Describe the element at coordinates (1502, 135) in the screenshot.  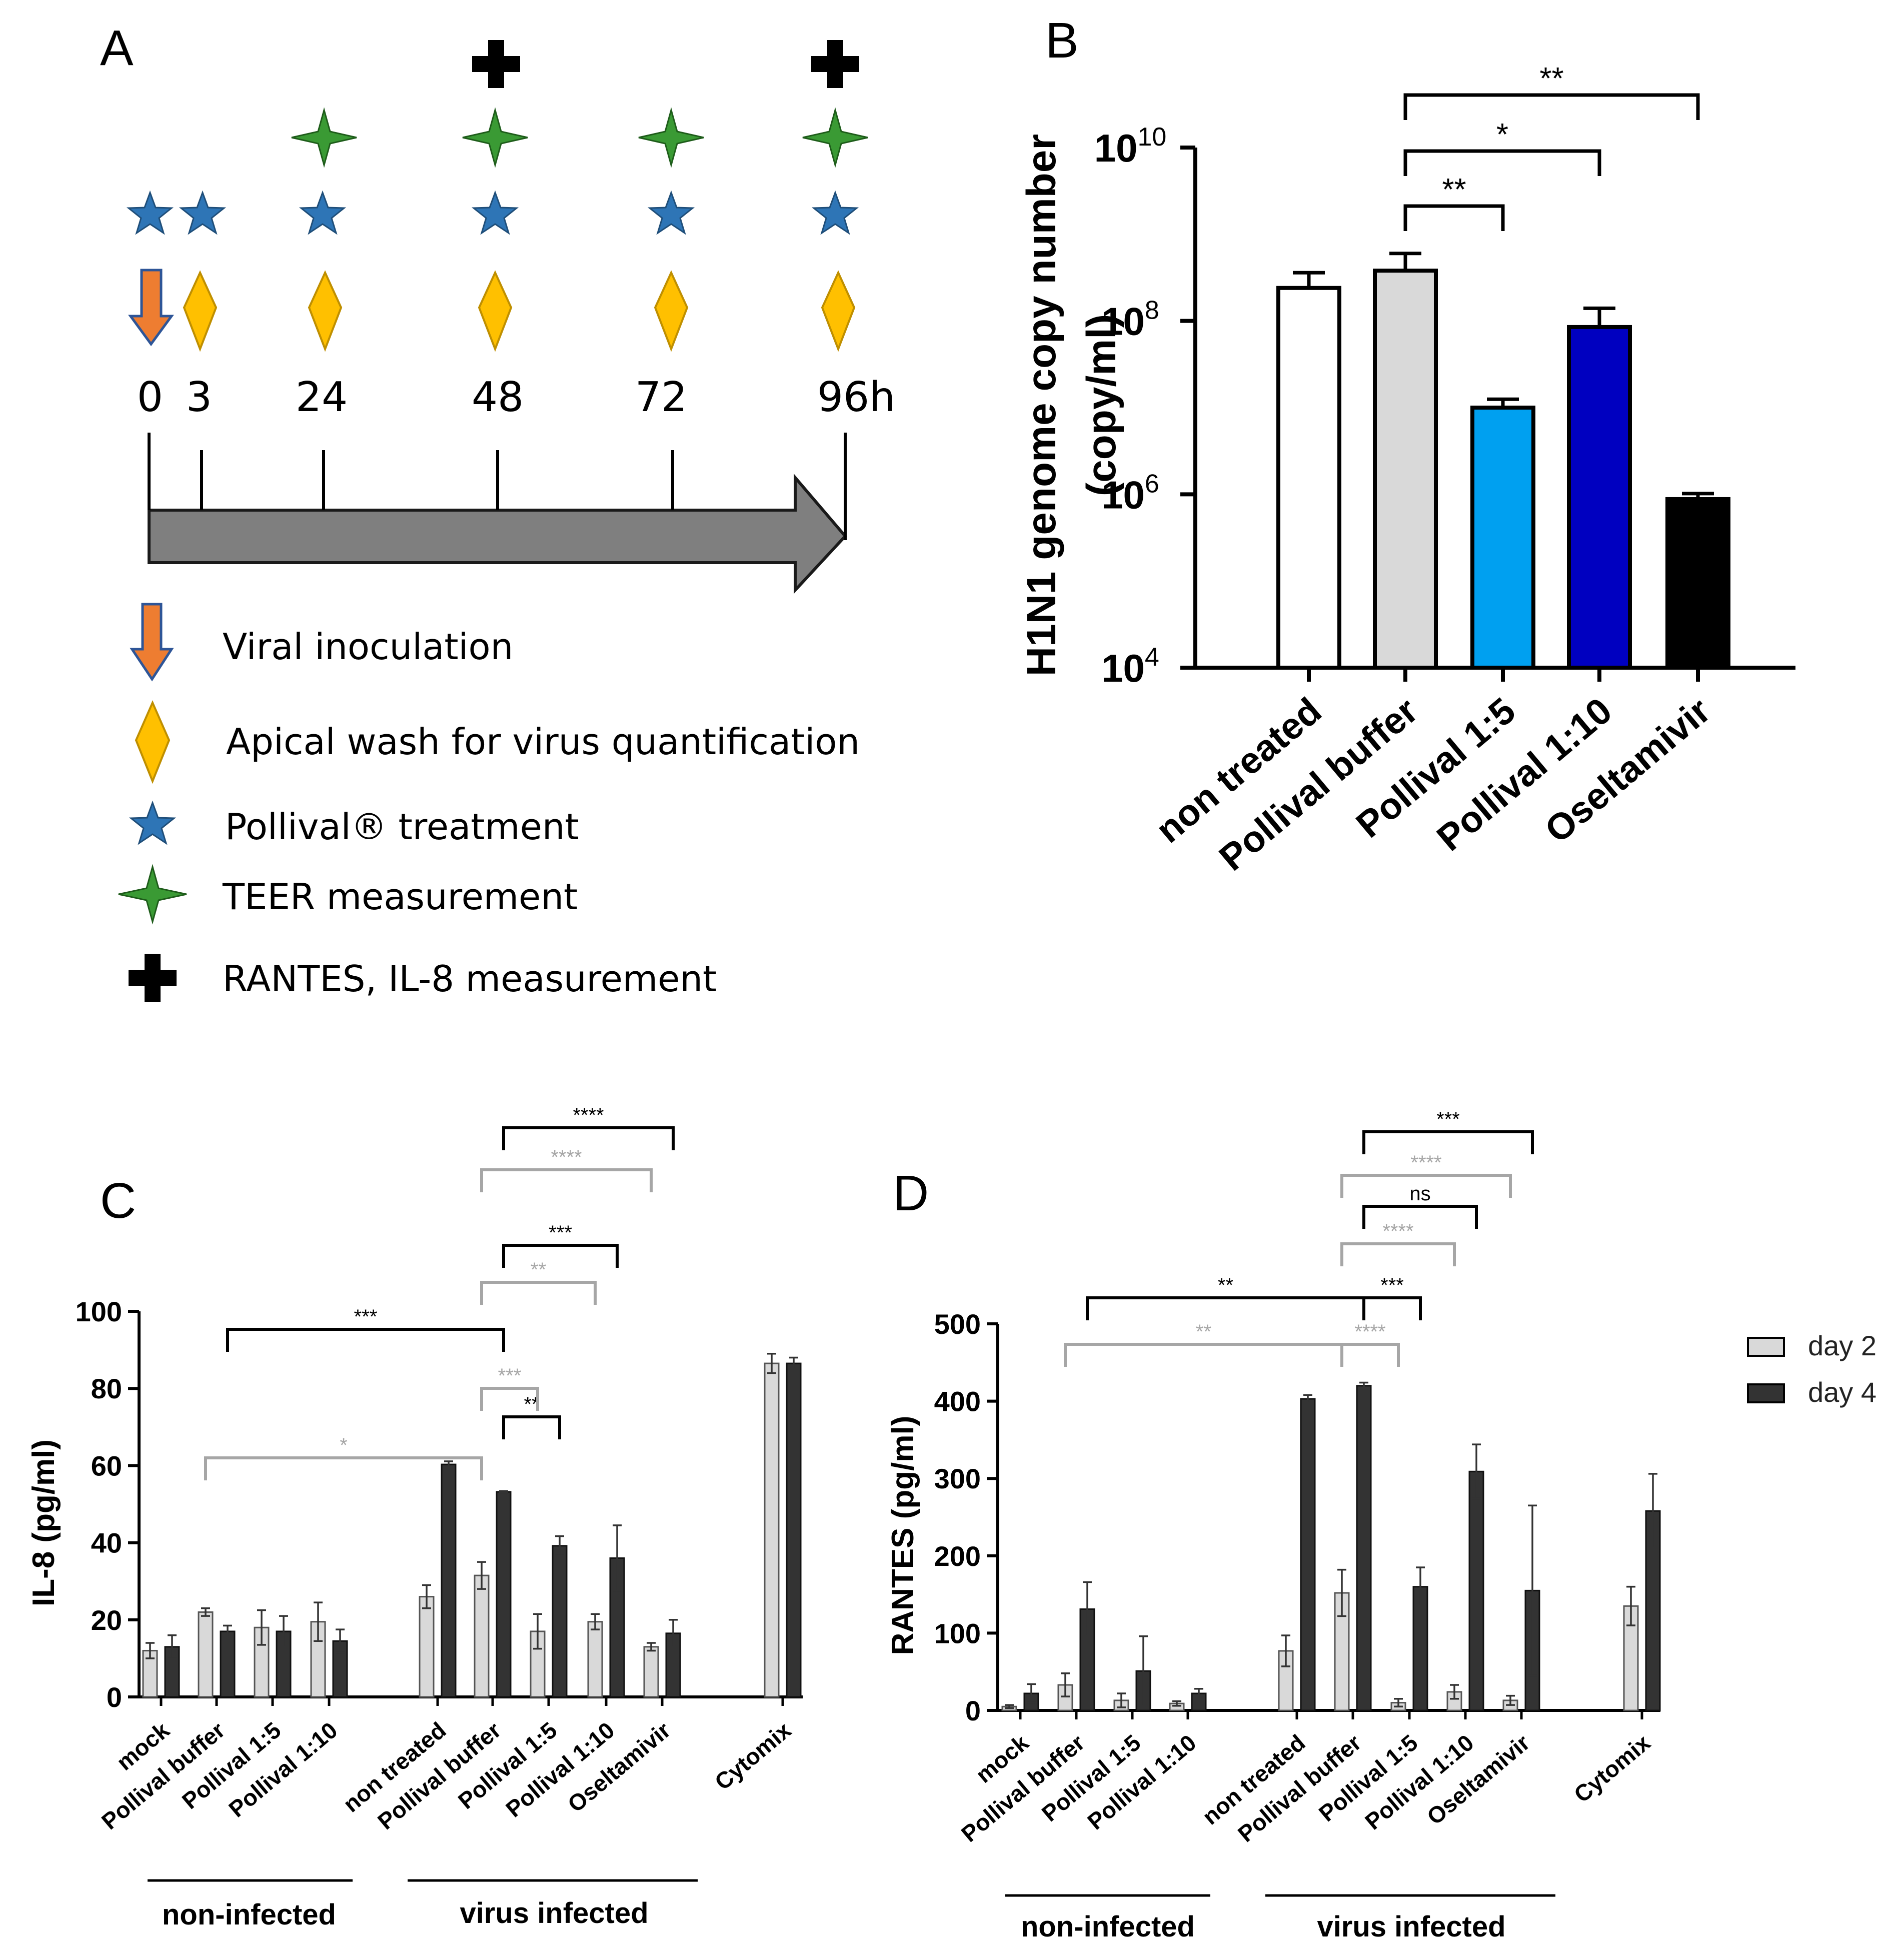
I see `significance-label: *` at that location.